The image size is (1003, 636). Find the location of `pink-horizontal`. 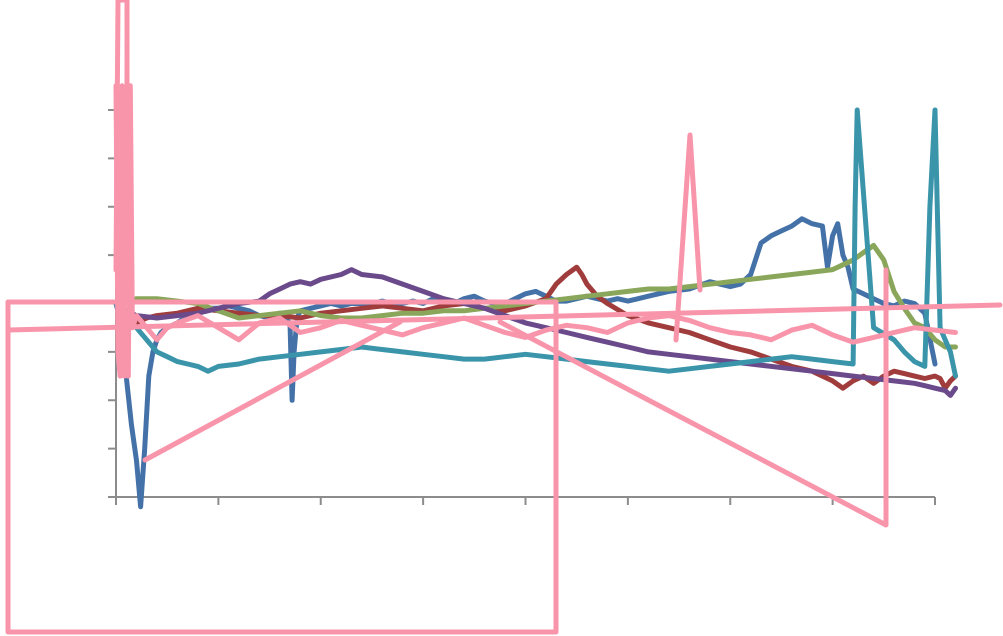

pink-horizontal is located at coordinates (504, 317).